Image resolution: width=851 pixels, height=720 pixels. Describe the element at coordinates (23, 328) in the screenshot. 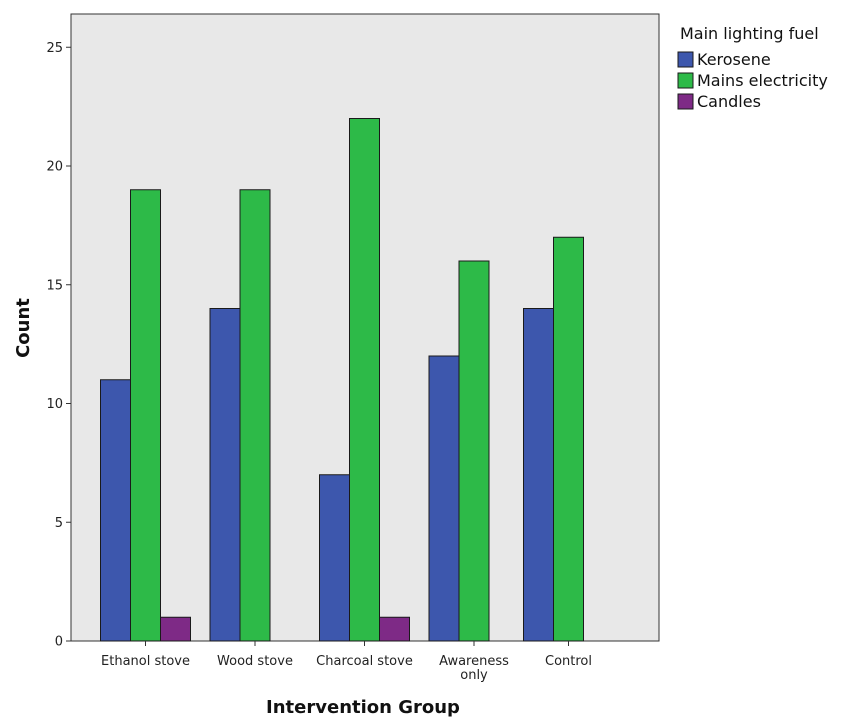

I see `y-axis-title: Count` at that location.